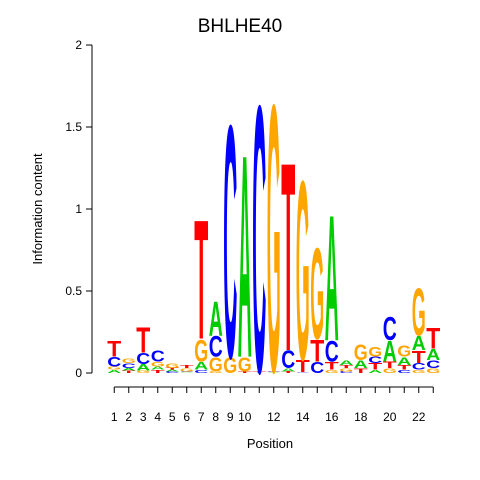  I want to click on x-tick-label: 12, so click(274, 417).